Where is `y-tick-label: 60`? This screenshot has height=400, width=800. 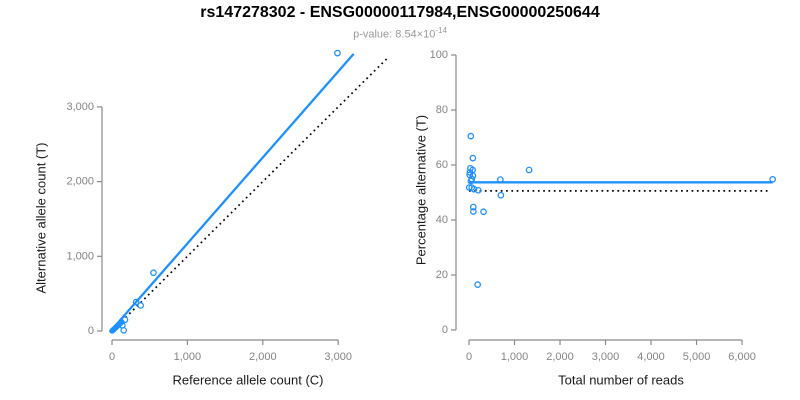 y-tick-label: 60 is located at coordinates (442, 165).